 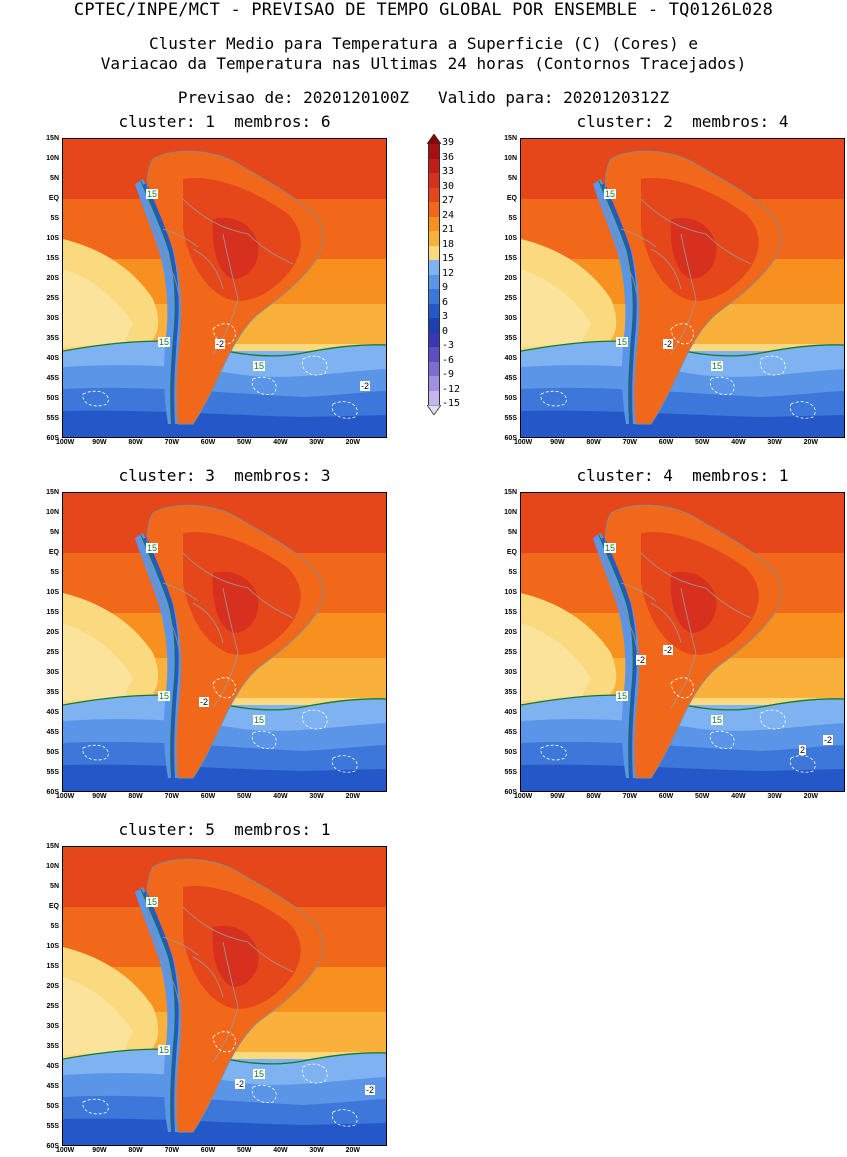 What do you see at coordinates (510, 338) in the screenshot?
I see `lat-tick-label: 35S` at bounding box center [510, 338].